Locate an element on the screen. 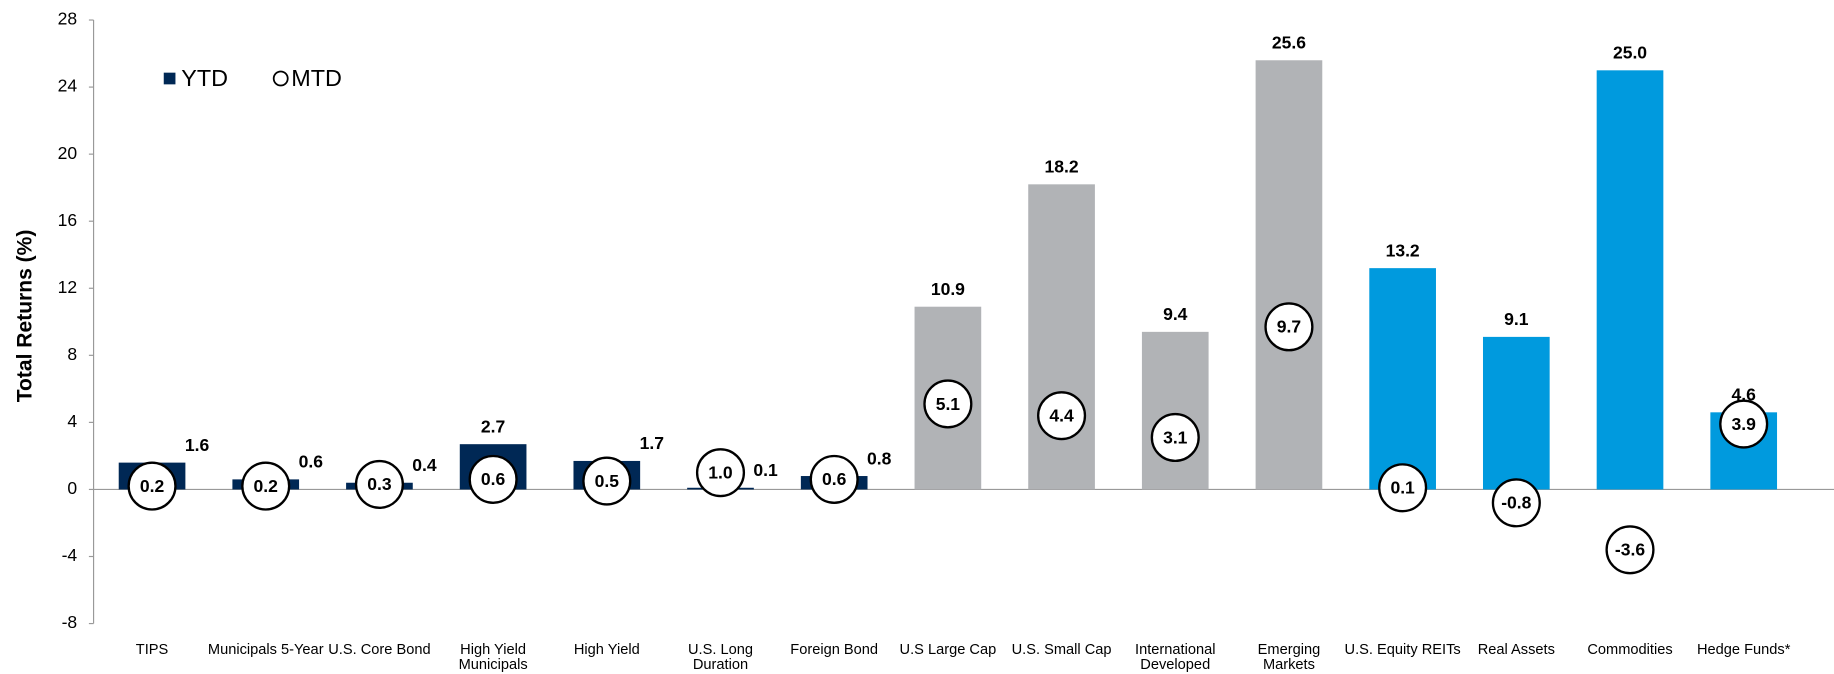  data-label: 1.0 is located at coordinates (720, 472).